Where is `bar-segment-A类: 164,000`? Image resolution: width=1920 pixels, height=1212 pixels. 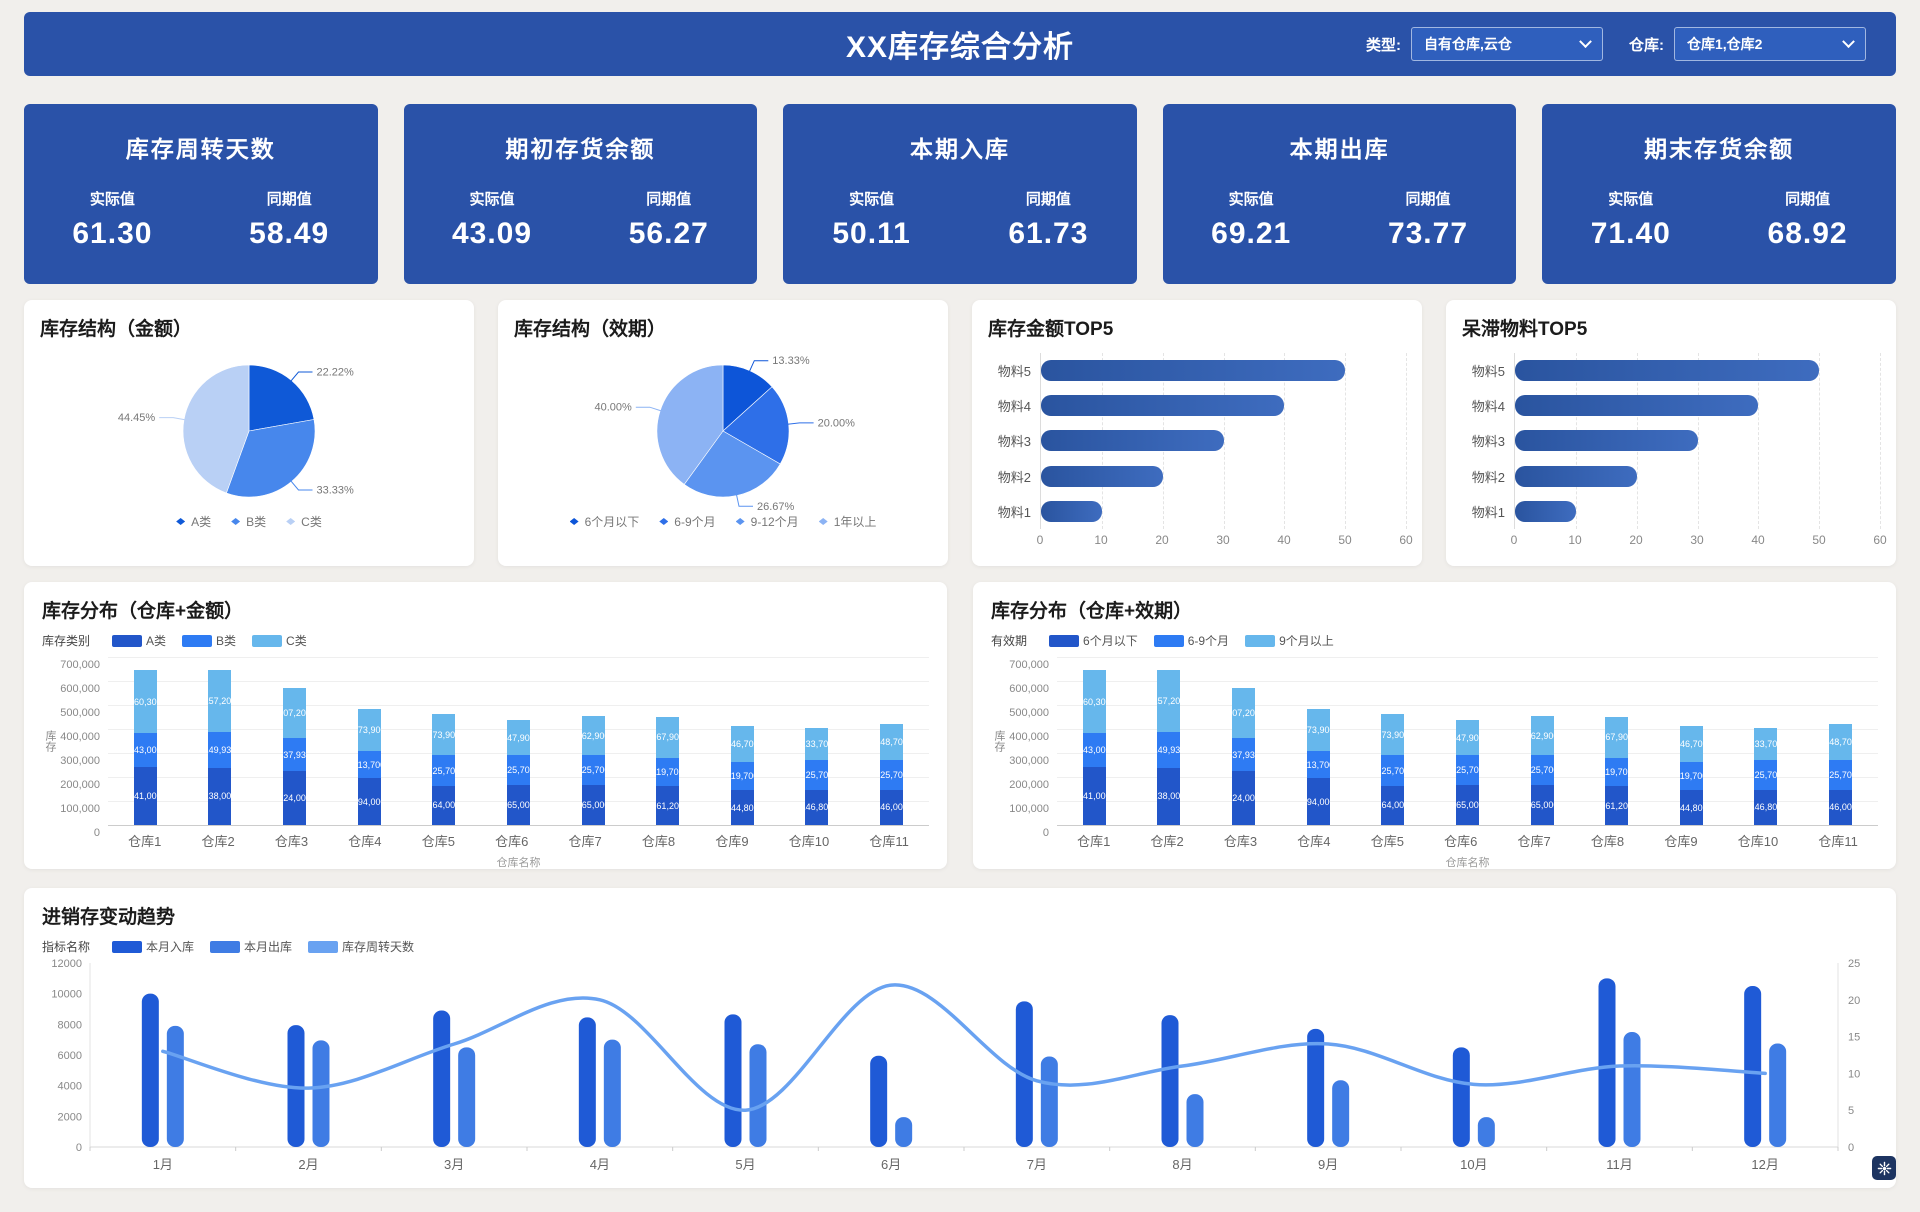
bar-segment-A类: 164,000 is located at coordinates (443, 805).